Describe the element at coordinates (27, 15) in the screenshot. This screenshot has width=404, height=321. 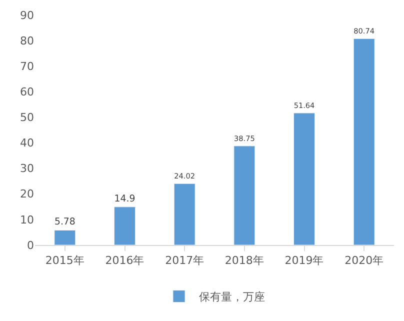
I see `y-tick-label: 90` at that location.